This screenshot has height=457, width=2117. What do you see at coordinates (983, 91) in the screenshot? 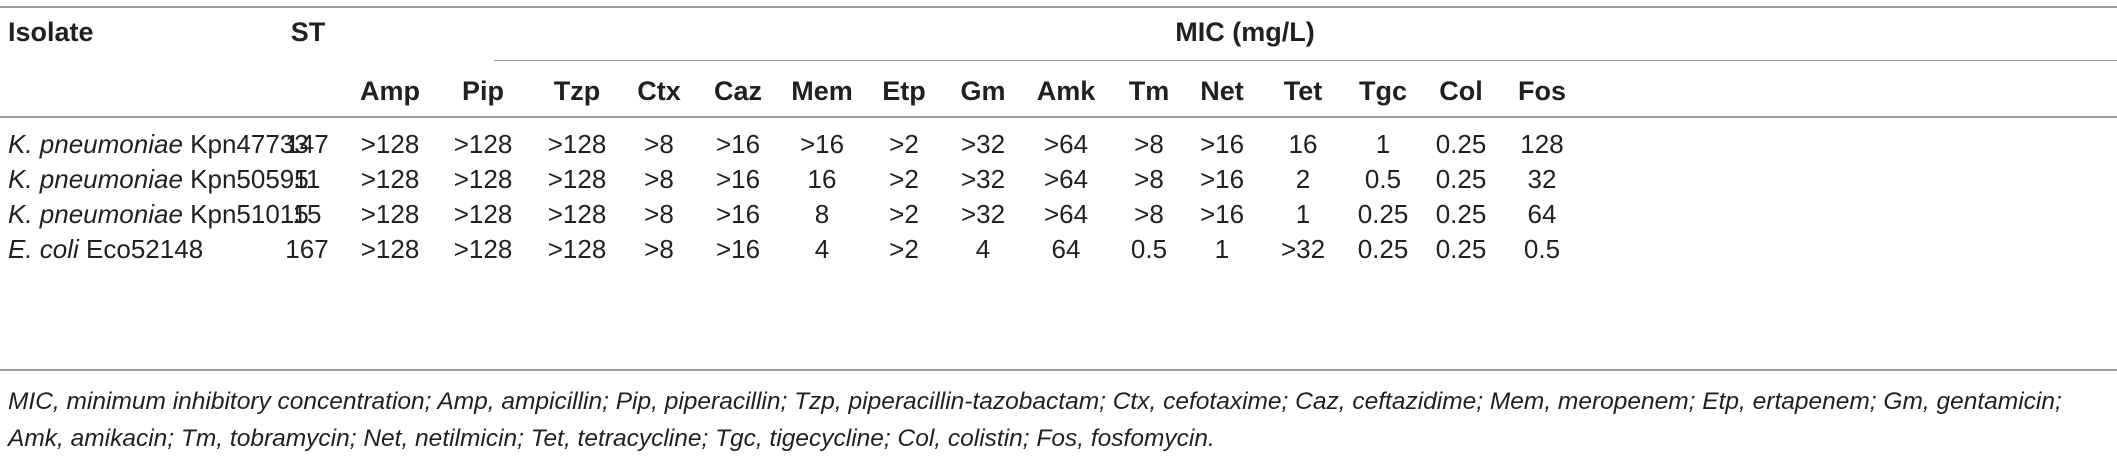
I see `header-gm: Gm` at bounding box center [983, 91].